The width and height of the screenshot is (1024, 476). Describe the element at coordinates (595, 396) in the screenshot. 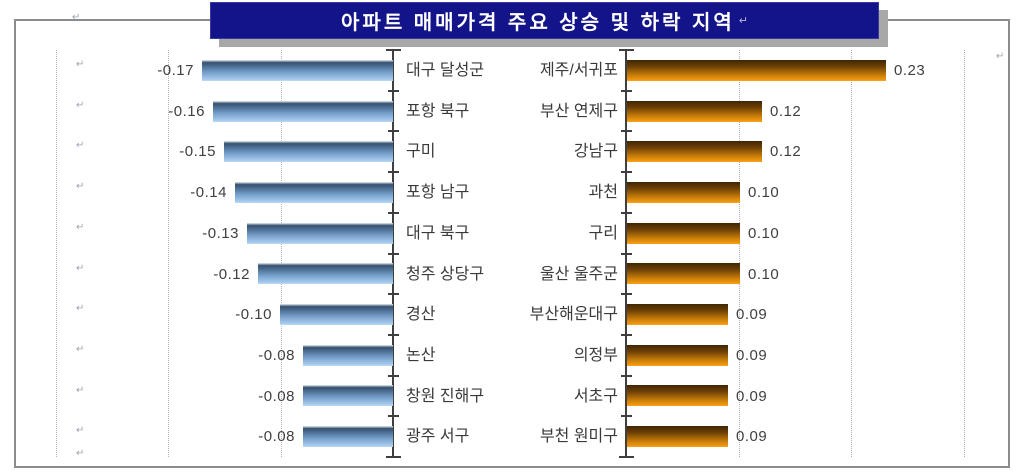

I see `rise-category-label: 서초구` at that location.